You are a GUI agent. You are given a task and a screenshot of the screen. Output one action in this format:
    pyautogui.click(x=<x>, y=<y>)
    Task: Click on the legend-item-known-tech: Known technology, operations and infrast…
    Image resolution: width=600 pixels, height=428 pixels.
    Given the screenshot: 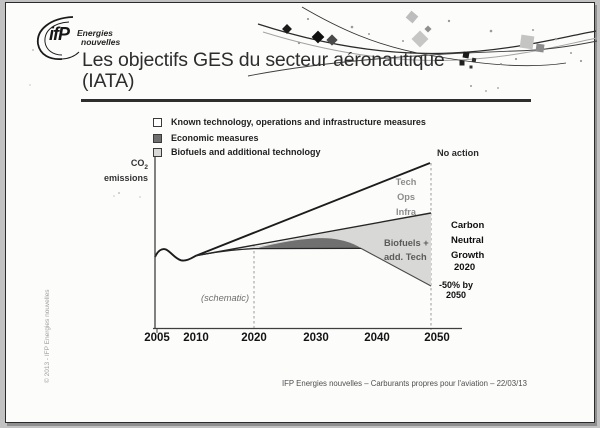 What is the action you would take?
    pyautogui.click(x=289, y=122)
    